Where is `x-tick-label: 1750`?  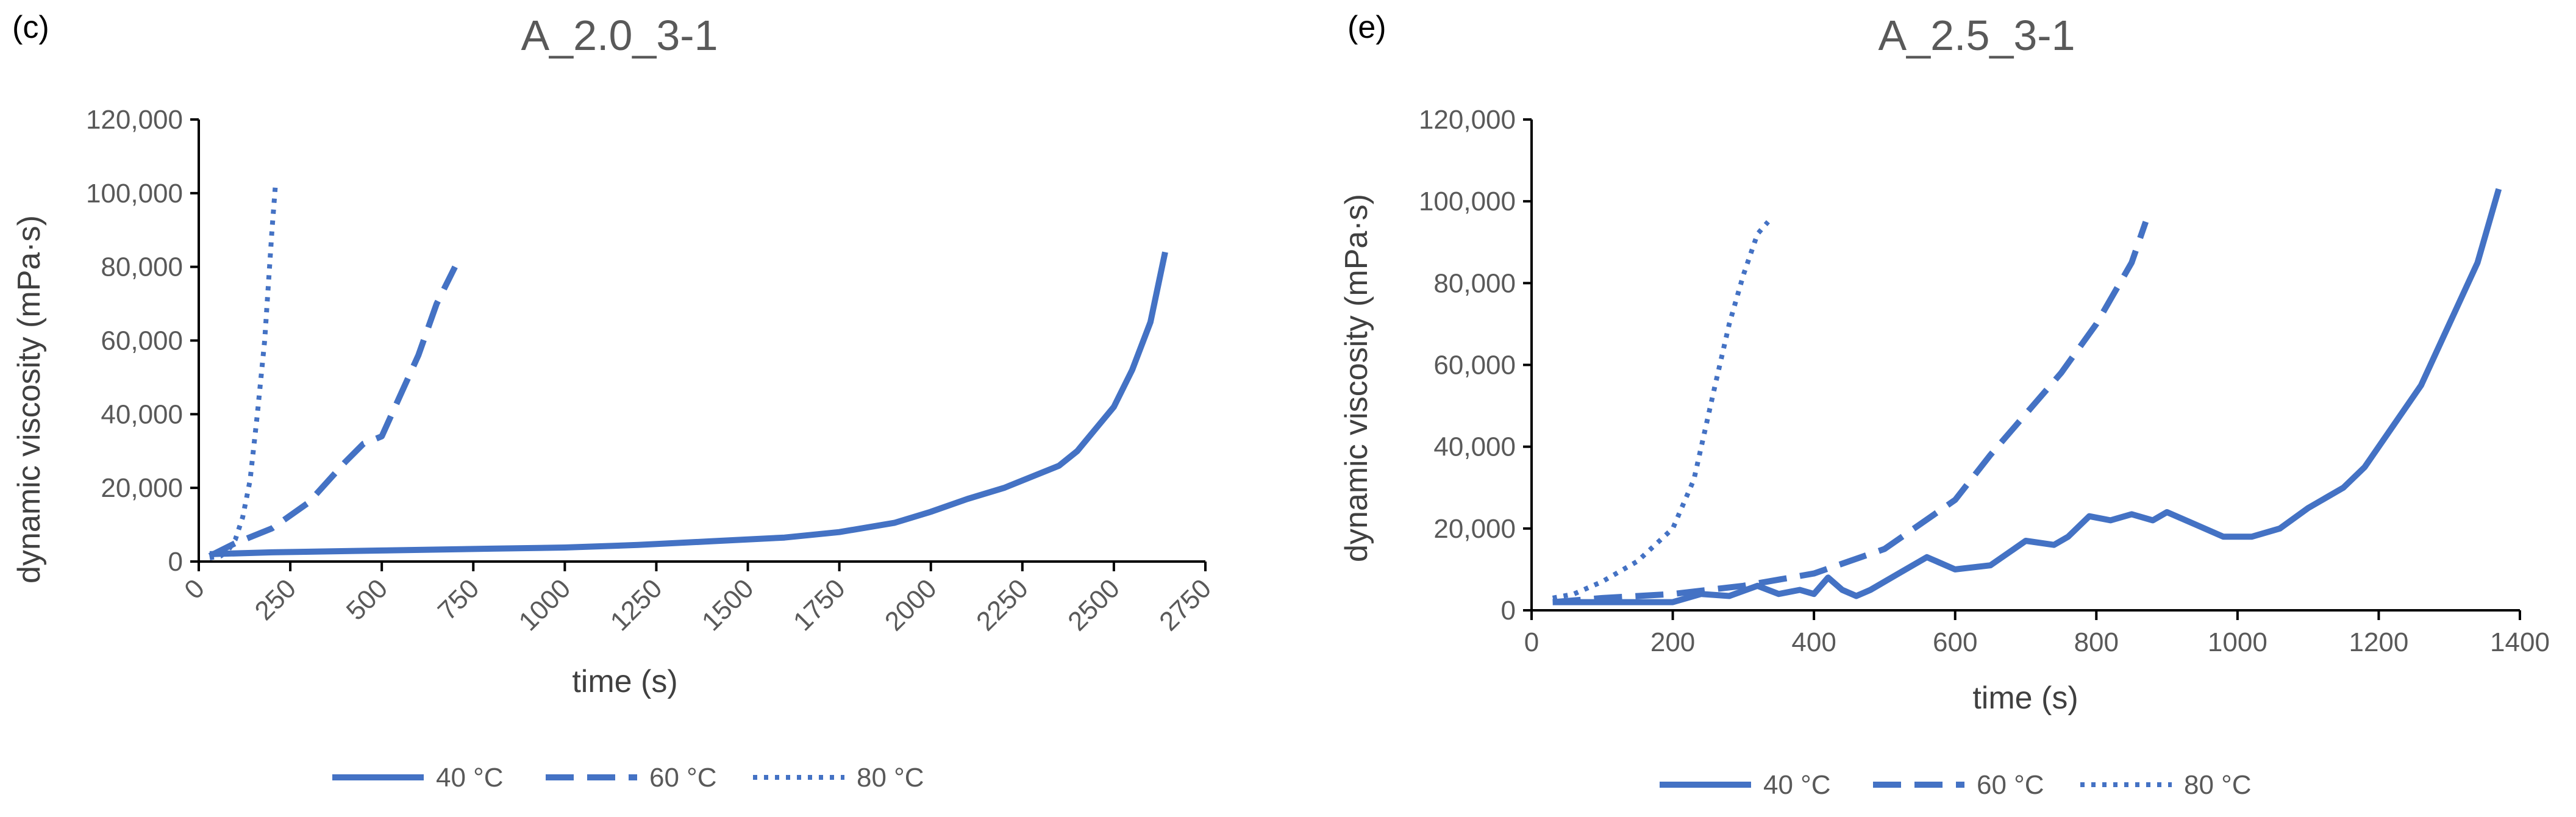
x-tick-label: 1750 is located at coordinates (820, 605).